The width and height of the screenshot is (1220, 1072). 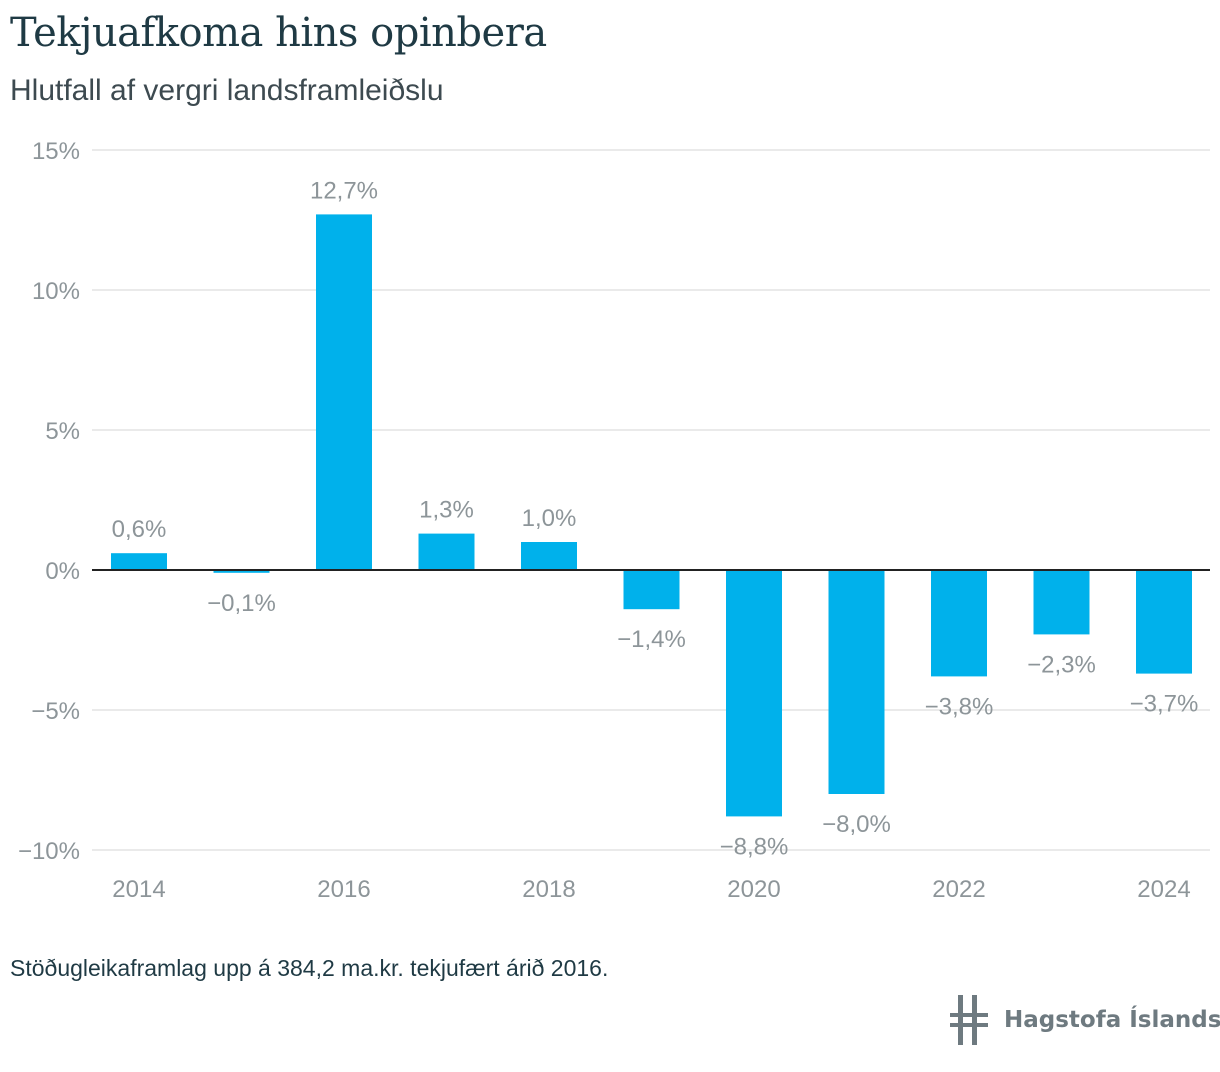 I want to click on data-label: 1,0%, so click(x=549, y=518).